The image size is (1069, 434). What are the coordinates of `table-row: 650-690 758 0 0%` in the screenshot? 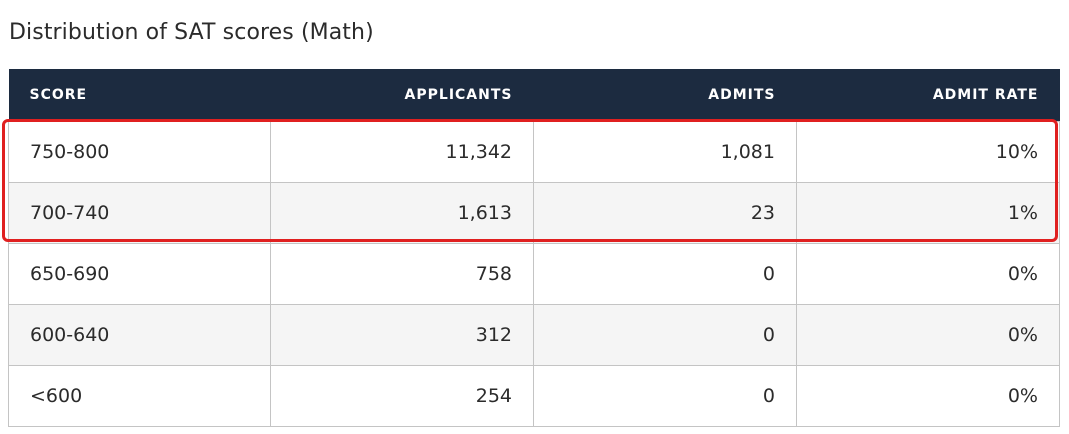 It's located at (534, 274).